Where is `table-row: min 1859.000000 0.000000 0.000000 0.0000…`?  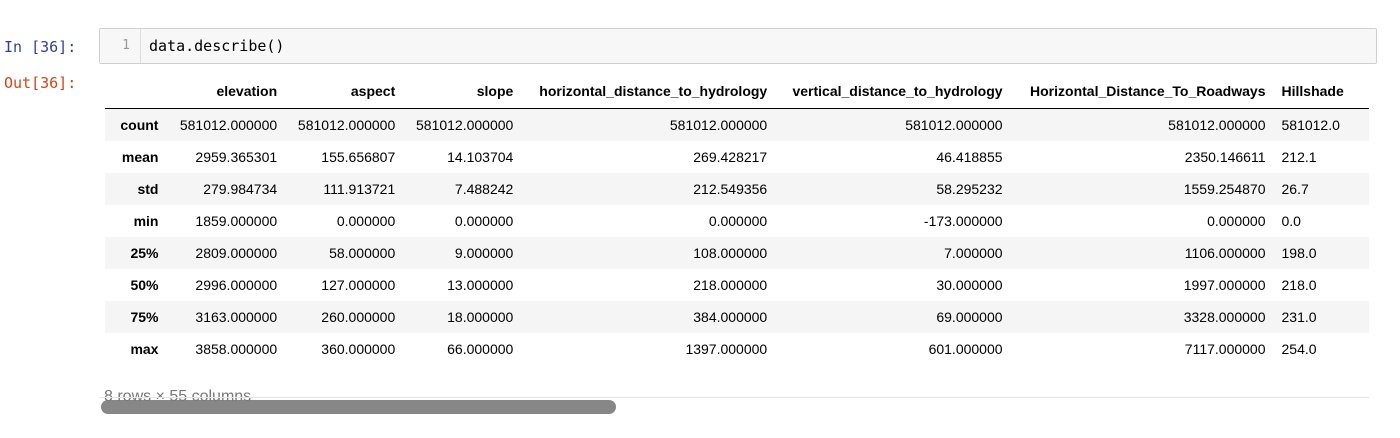
table-row: min 1859.000000 0.000000 0.000000 0.0000… is located at coordinates (737, 221).